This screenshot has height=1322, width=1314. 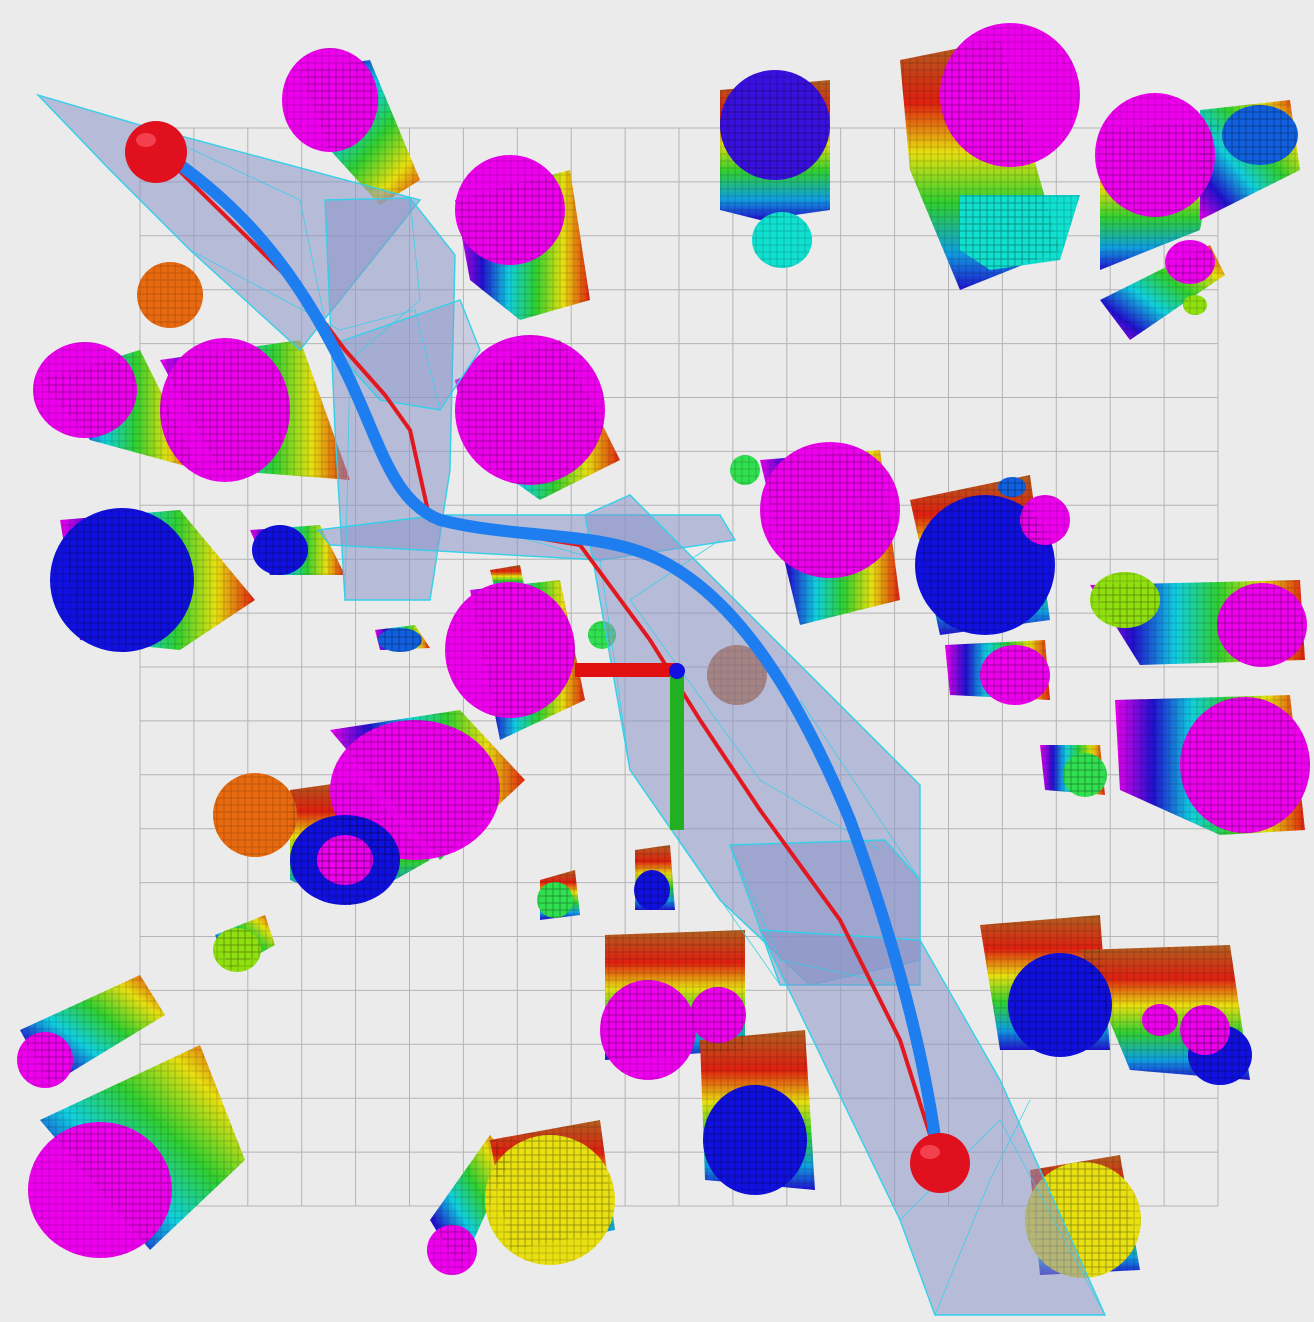 What do you see at coordinates (156, 152) in the screenshot?
I see `start-point` at bounding box center [156, 152].